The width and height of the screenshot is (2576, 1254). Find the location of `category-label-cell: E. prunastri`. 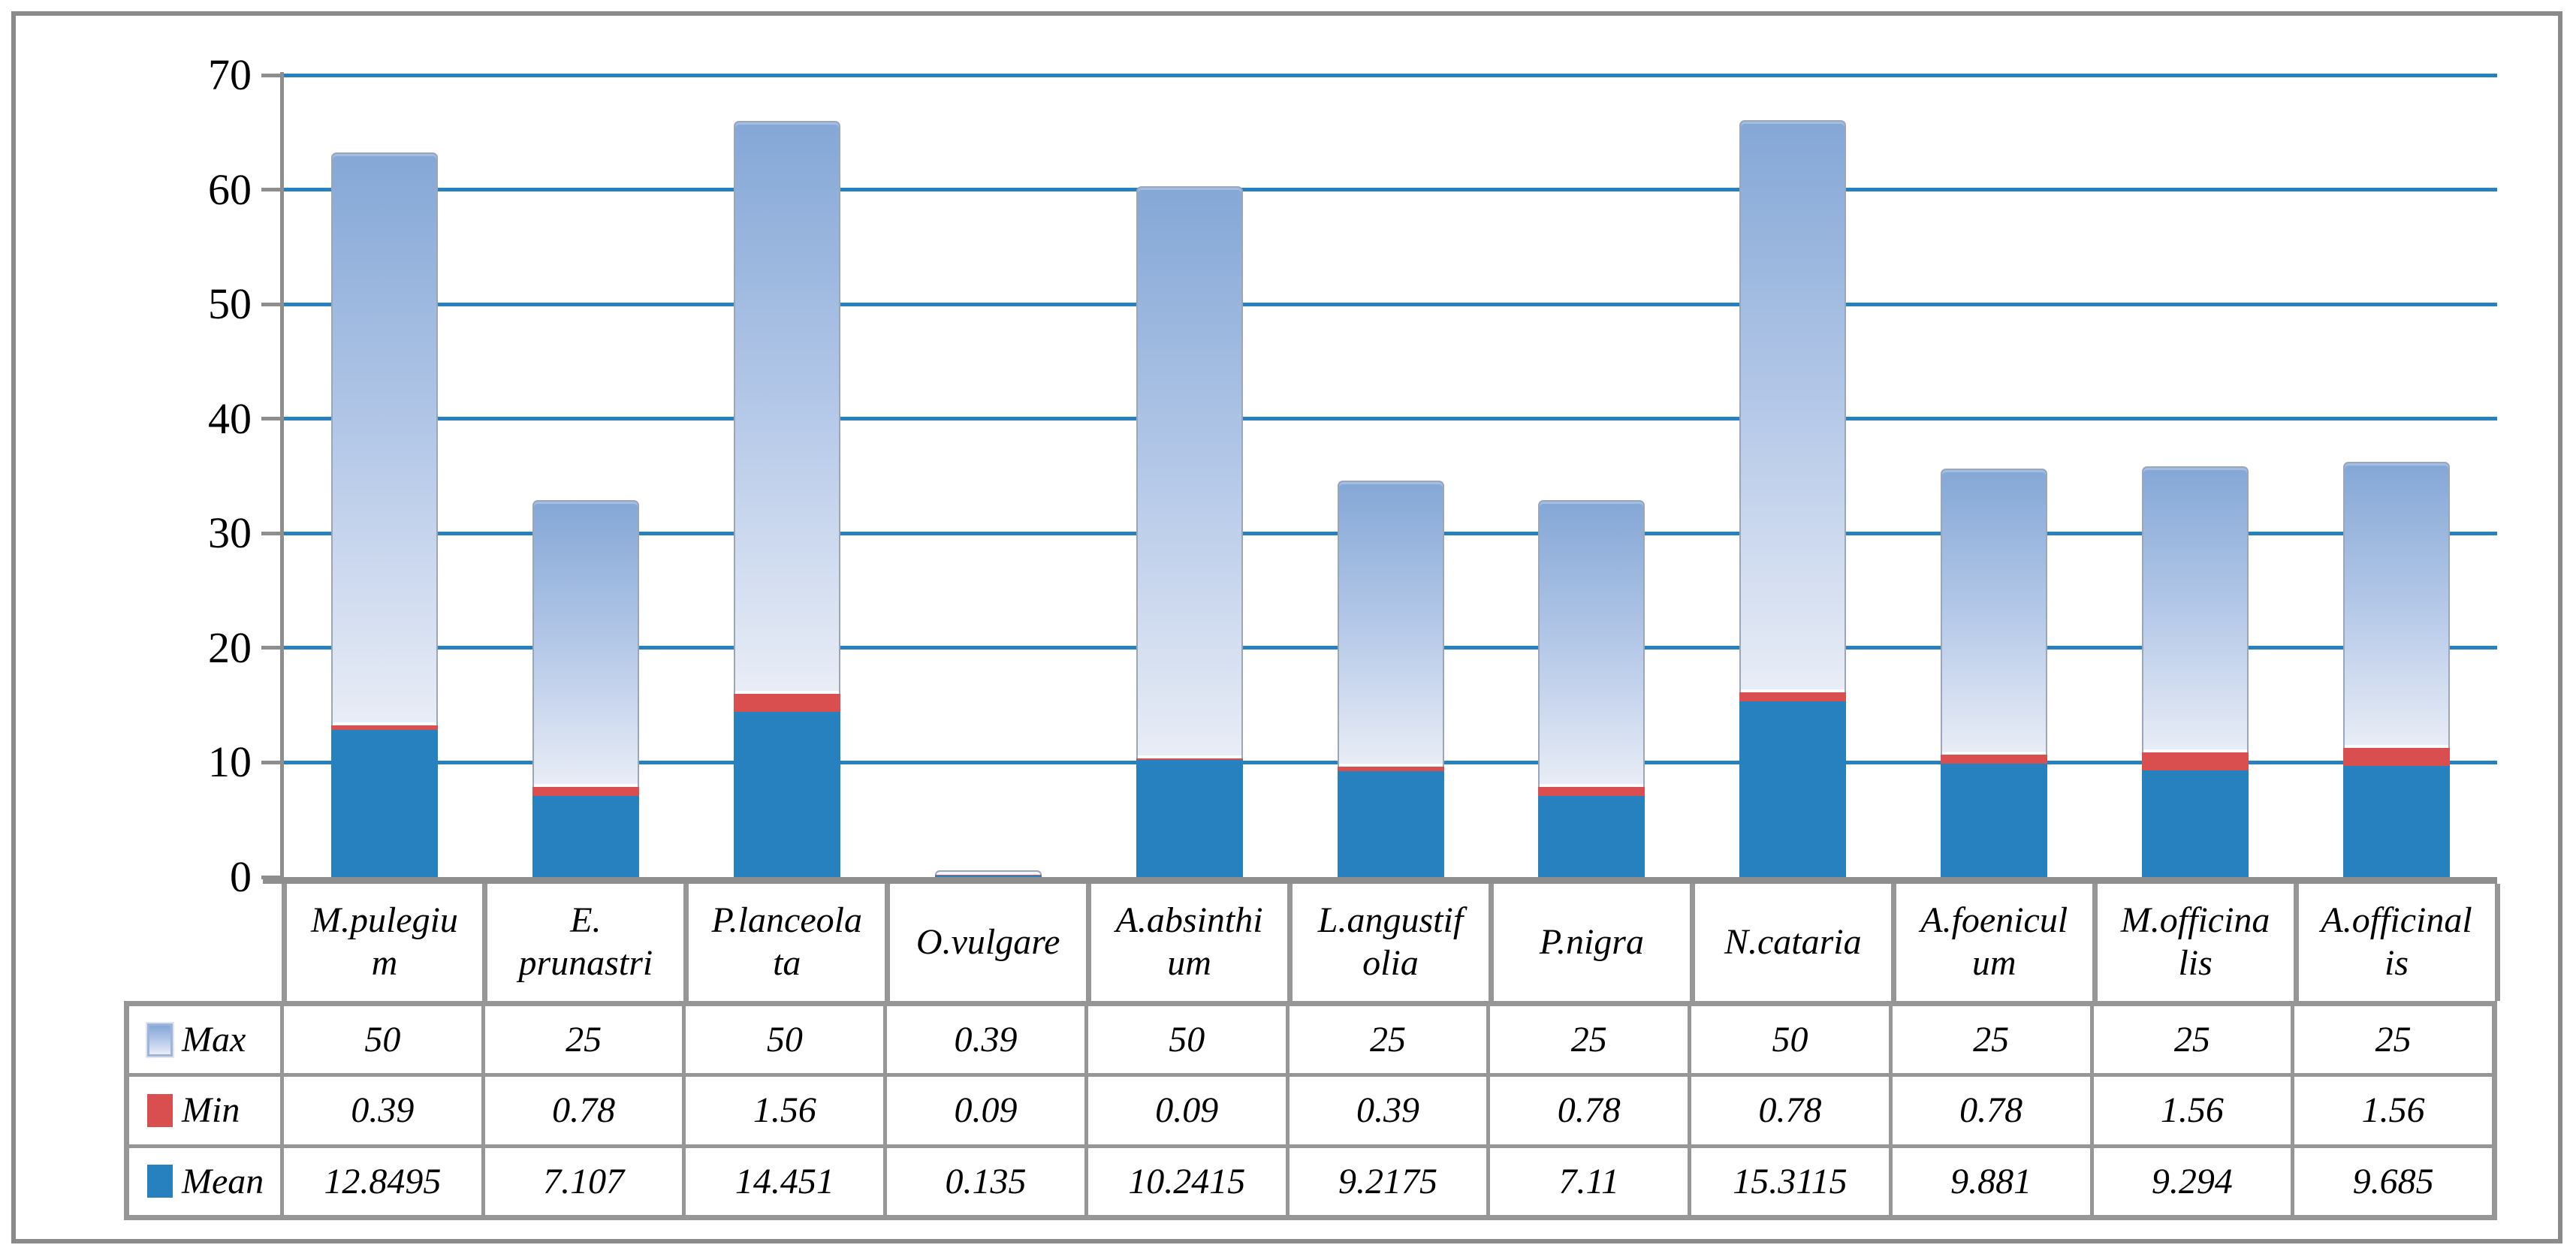

category-label-cell: E. prunastri is located at coordinates (585, 942).